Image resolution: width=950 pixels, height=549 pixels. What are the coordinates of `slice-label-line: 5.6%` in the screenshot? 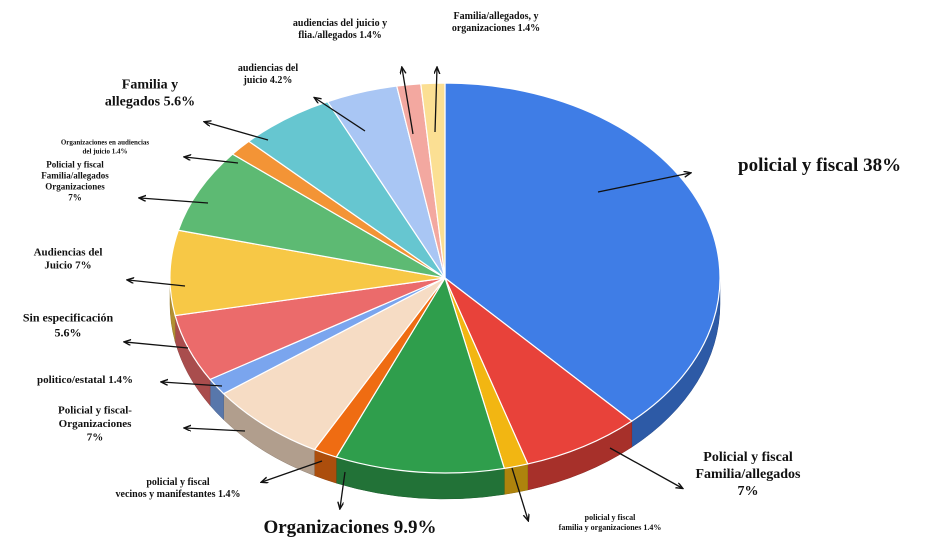 It's located at (68, 332).